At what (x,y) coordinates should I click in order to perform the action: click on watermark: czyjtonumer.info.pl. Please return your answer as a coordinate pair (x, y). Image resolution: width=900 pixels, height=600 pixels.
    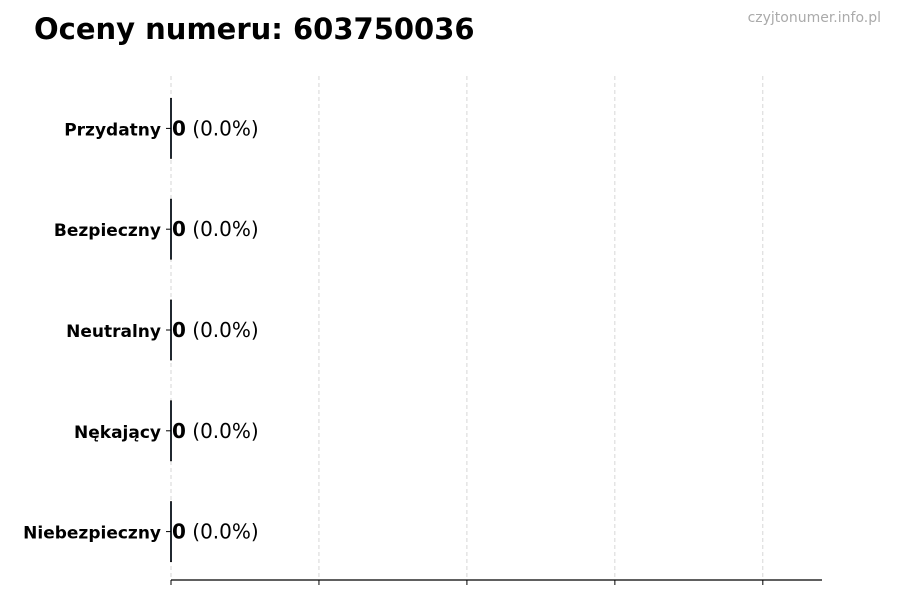
    Looking at the image, I should click on (814, 18).